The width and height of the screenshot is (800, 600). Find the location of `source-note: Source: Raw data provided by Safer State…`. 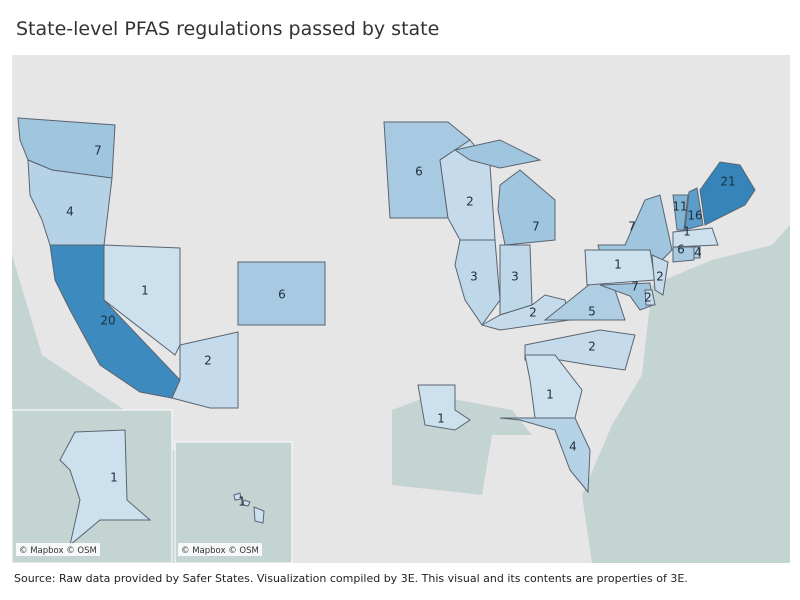

source-note: Source: Raw data provided by Safer State… is located at coordinates (351, 578).